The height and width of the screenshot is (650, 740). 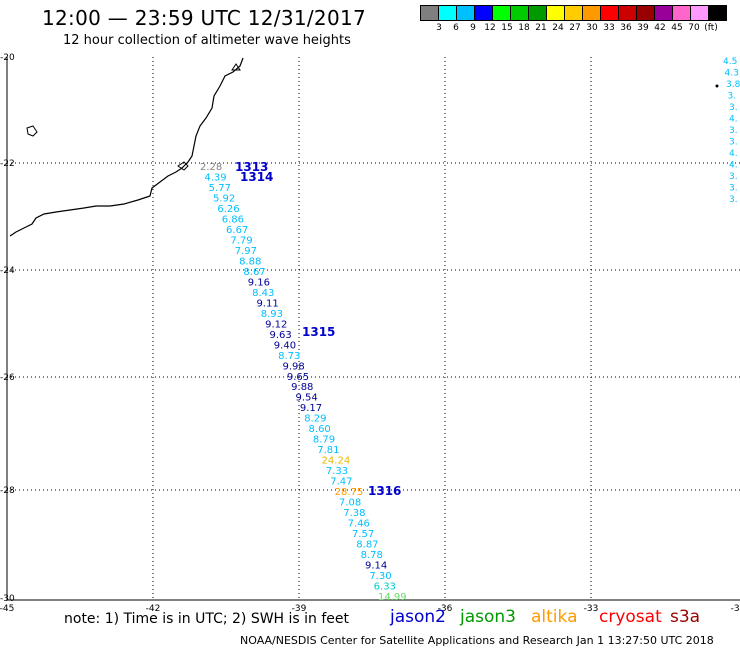 I want to click on wave-height-value: 24.24, so click(x=336, y=461).